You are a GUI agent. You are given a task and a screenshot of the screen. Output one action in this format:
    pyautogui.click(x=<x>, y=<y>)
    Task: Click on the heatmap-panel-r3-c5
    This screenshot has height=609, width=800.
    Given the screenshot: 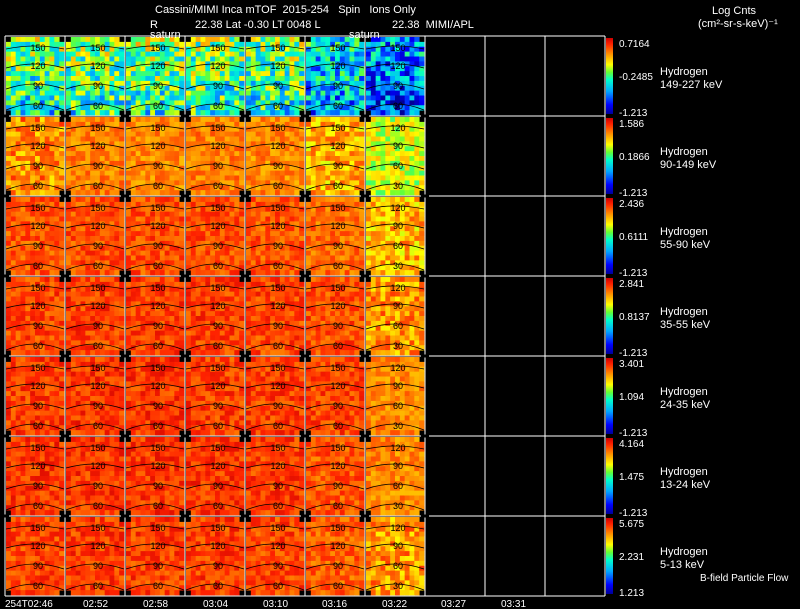 What is the action you would take?
    pyautogui.click(x=335, y=316)
    